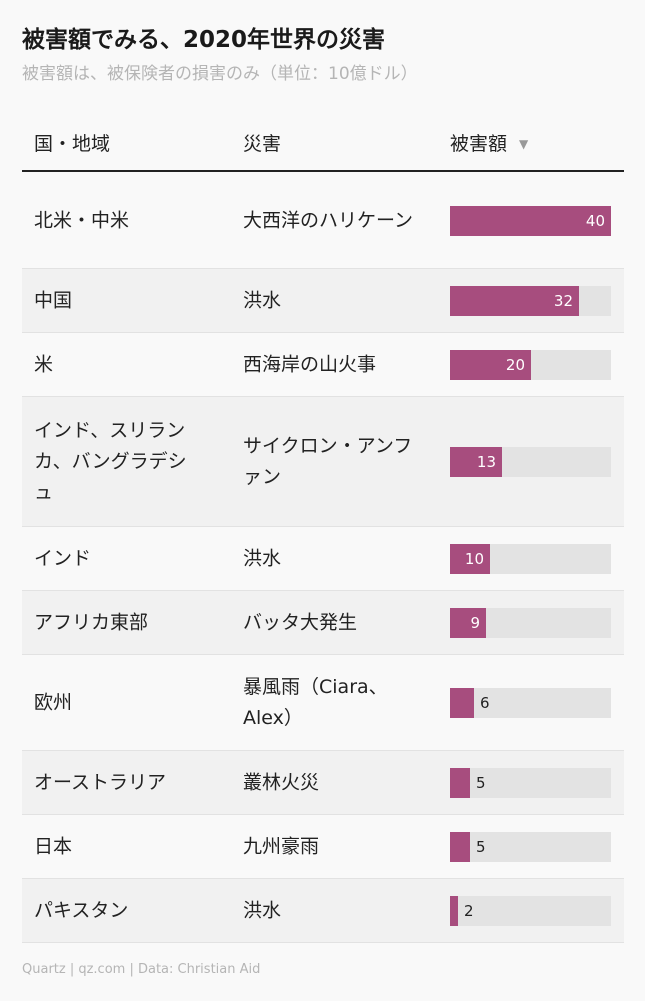 Image resolution: width=645 pixels, height=1001 pixels. Describe the element at coordinates (53, 702) in the screenshot. I see `region-cell: 欧州` at that location.